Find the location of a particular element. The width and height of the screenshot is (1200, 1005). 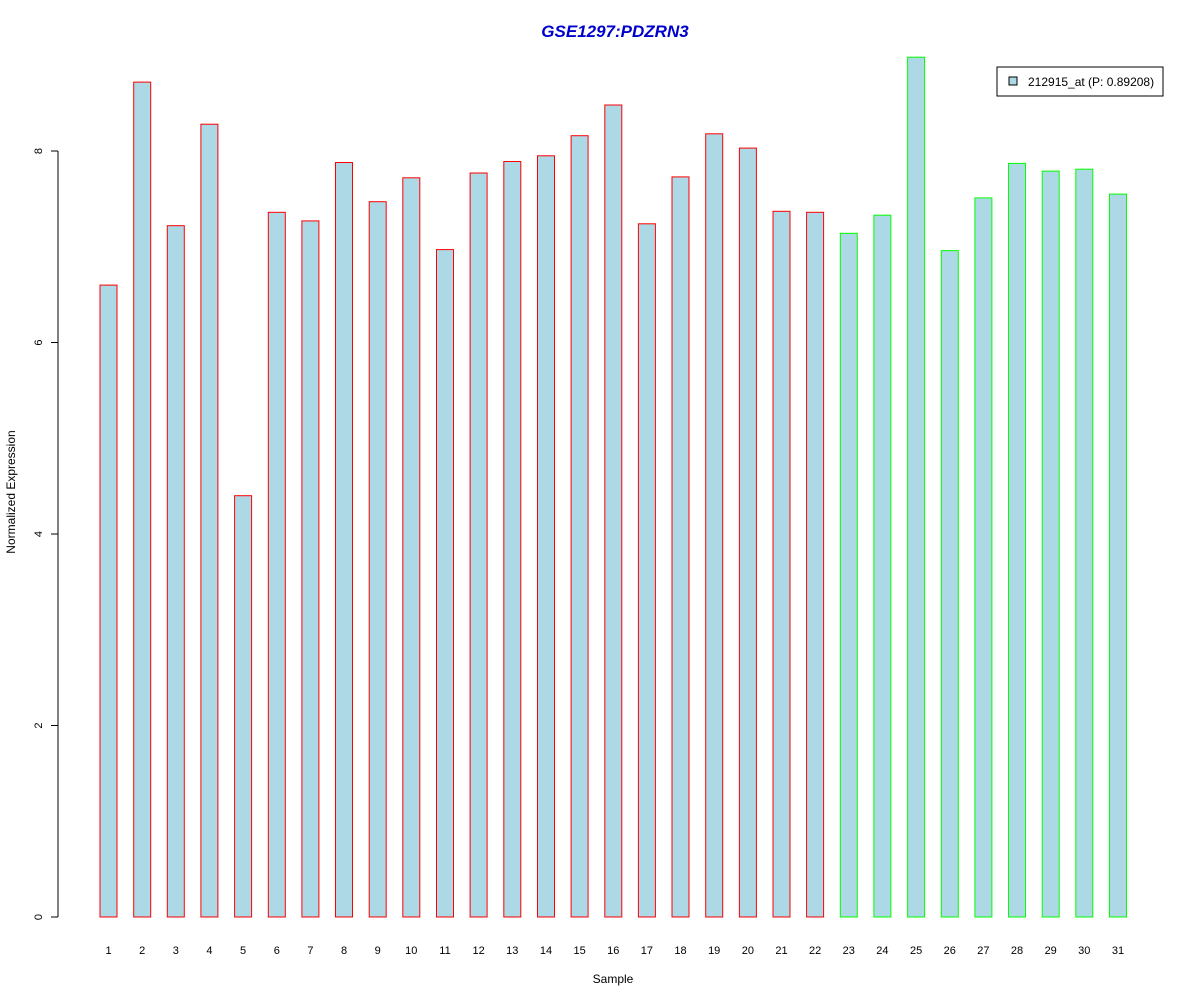

y-tick-label: 0 is located at coordinates (39, 917).